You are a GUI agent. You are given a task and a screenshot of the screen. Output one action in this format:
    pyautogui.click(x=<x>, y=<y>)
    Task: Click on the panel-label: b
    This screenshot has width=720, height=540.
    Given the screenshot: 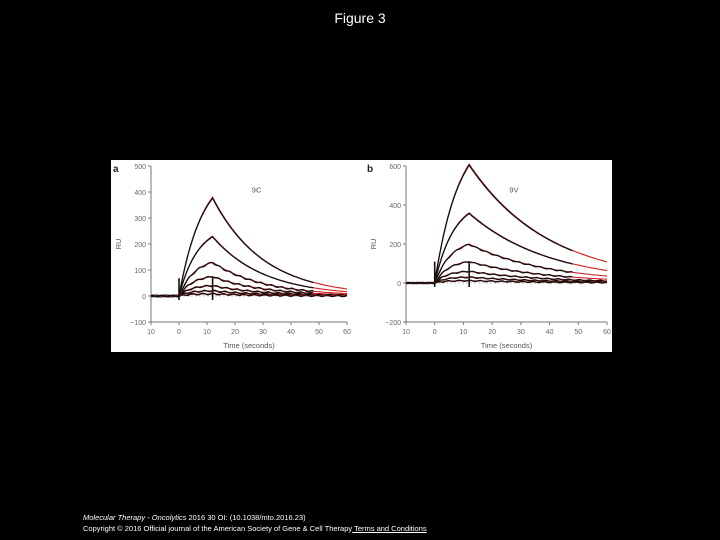 What is the action you would take?
    pyautogui.click(x=370, y=169)
    